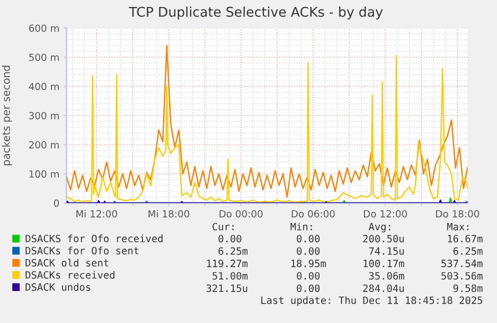 Image resolution: width=497 pixels, height=323 pixels. Describe the element at coordinates (70, 274) in the screenshot. I see `legend-label: DSACKs received` at that location.